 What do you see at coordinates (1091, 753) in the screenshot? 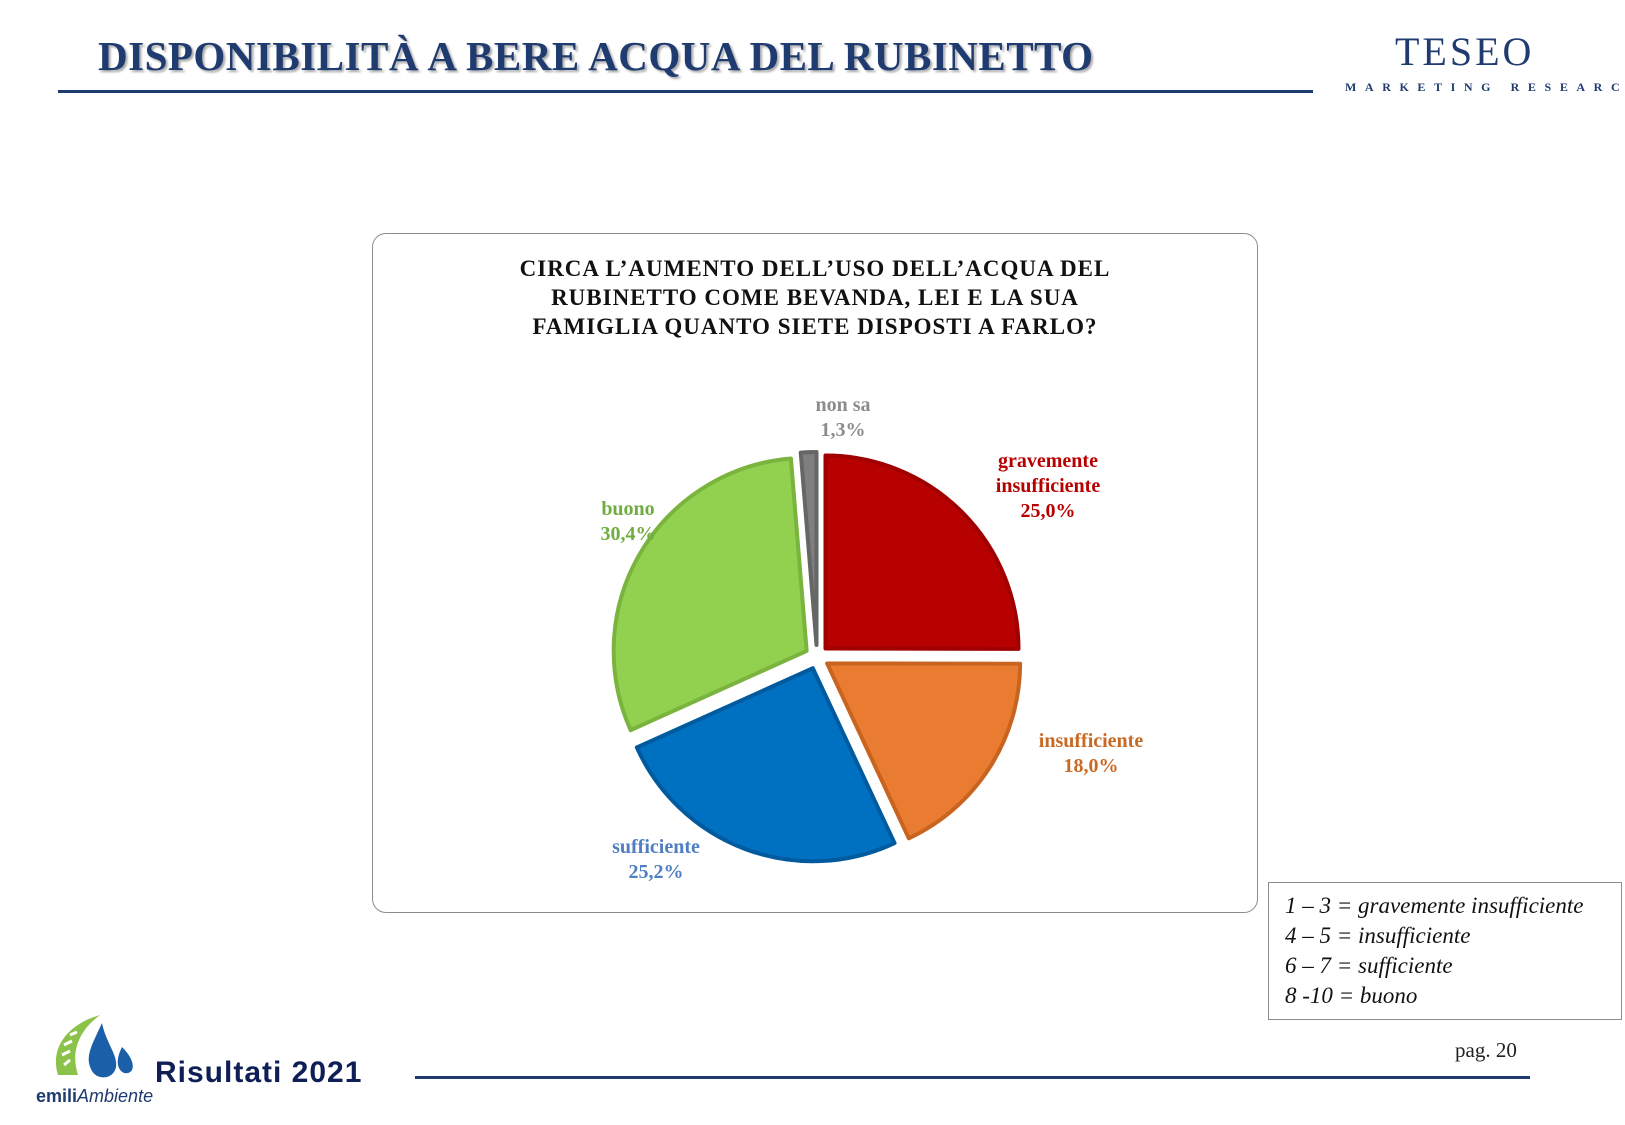
I see `slice-label-insufficiente: insufficiente 18,0%` at bounding box center [1091, 753].